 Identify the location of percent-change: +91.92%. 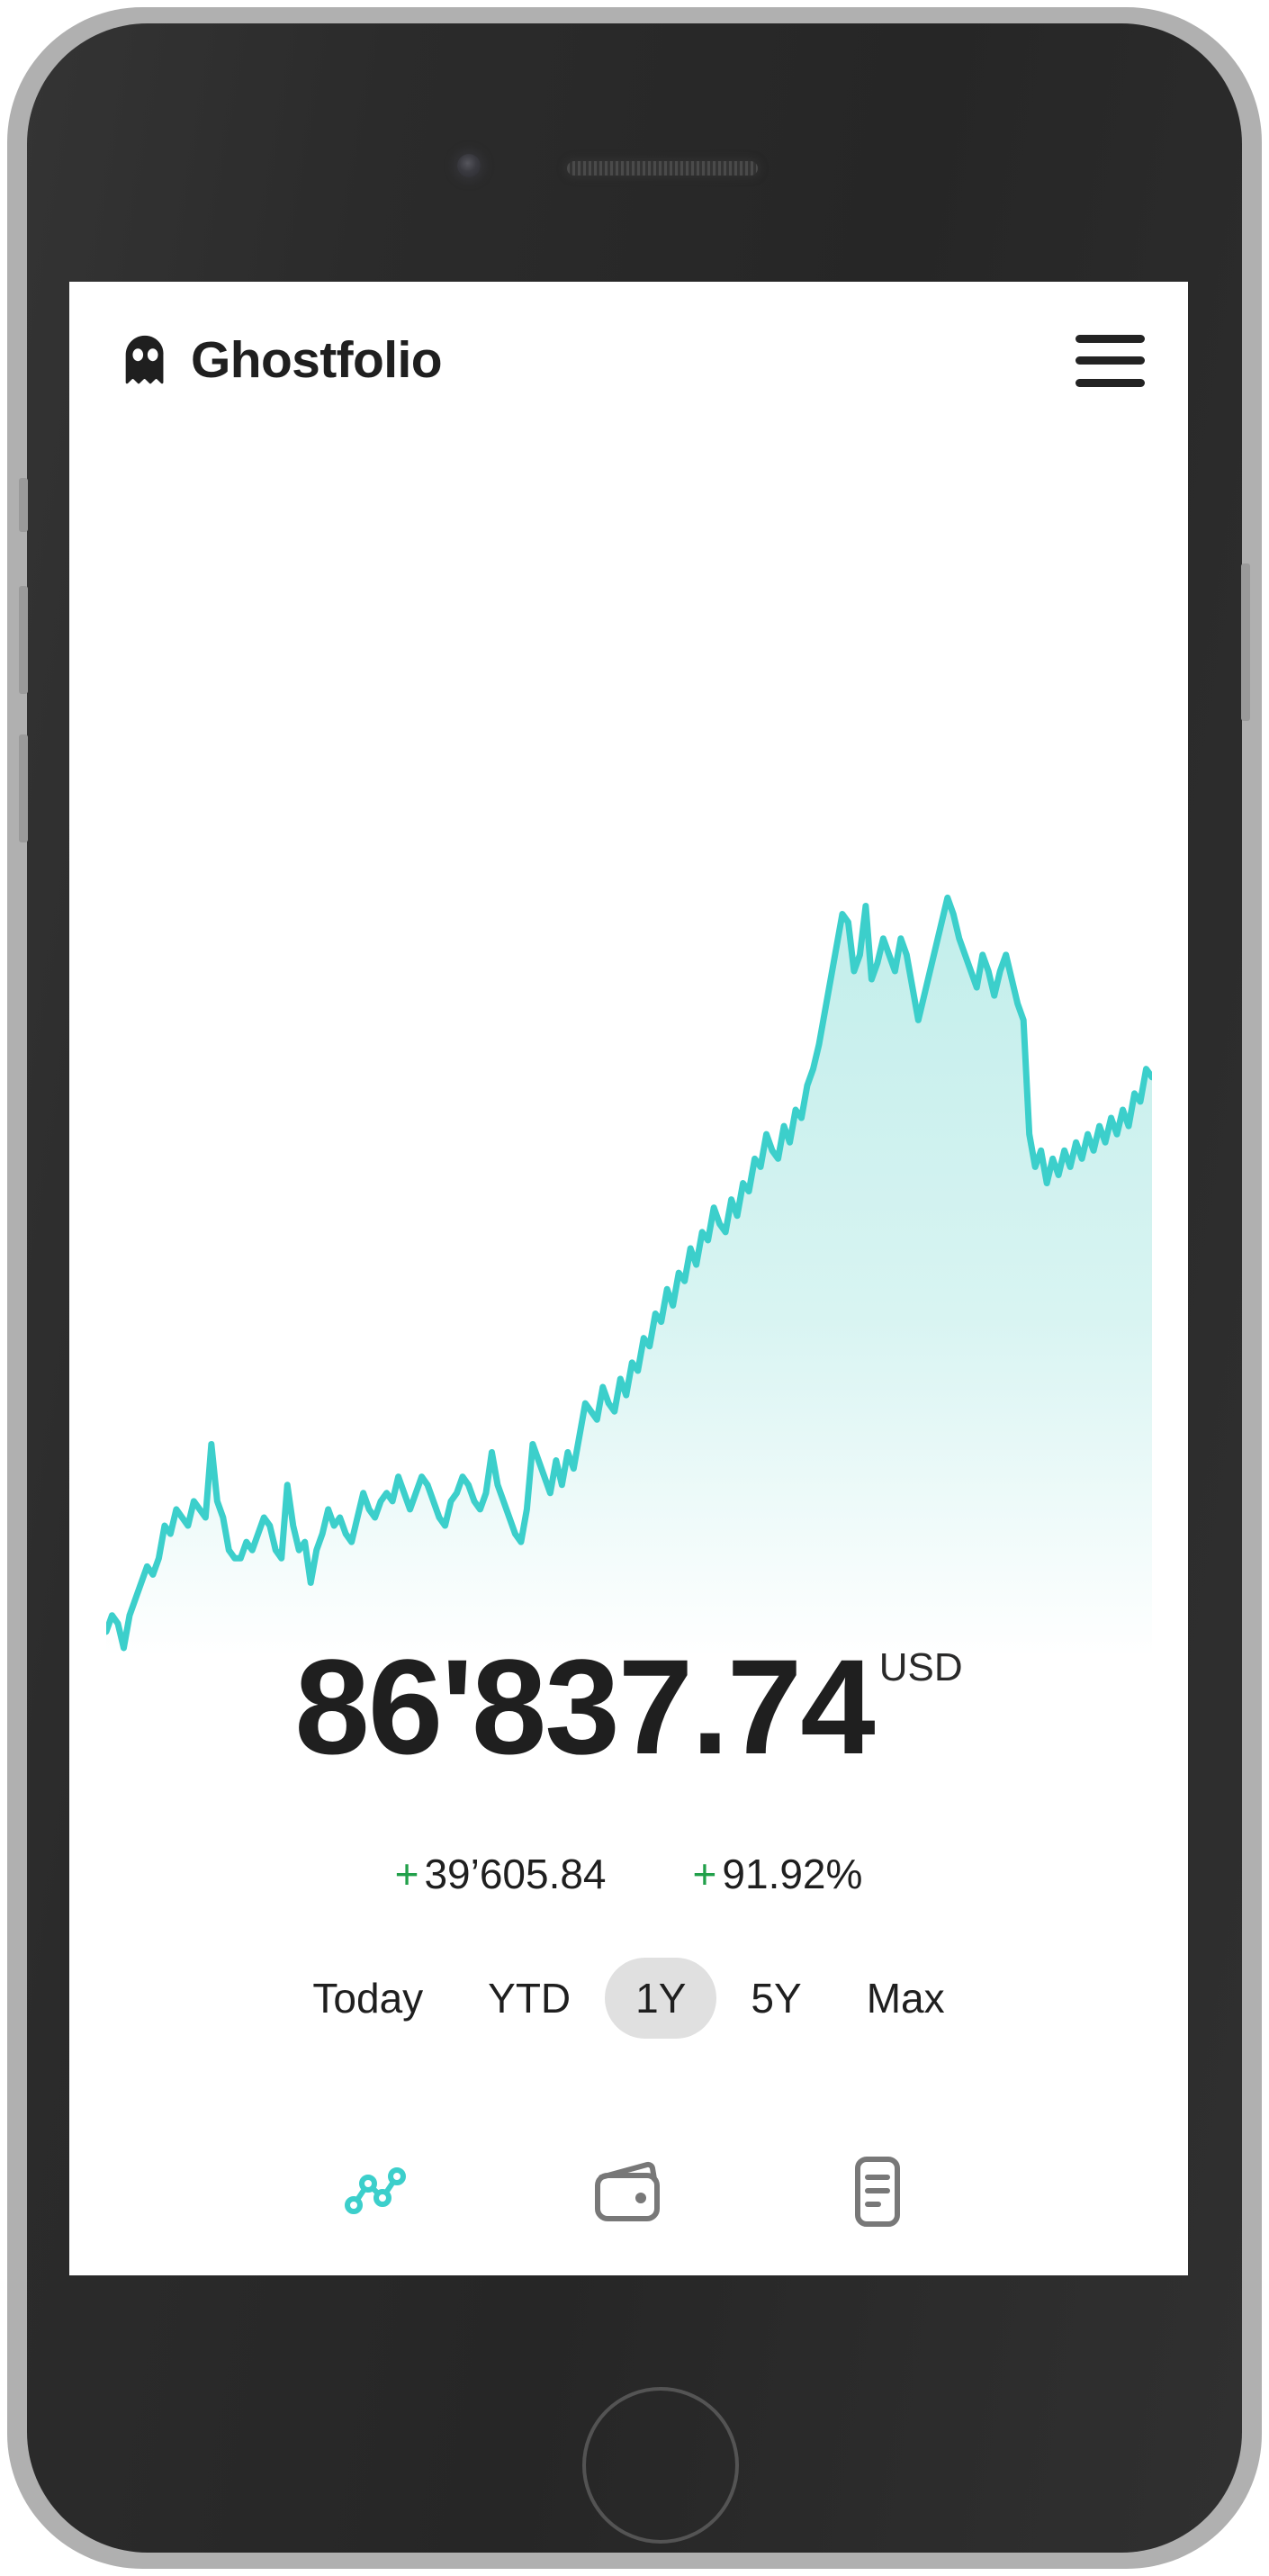
(778, 1874).